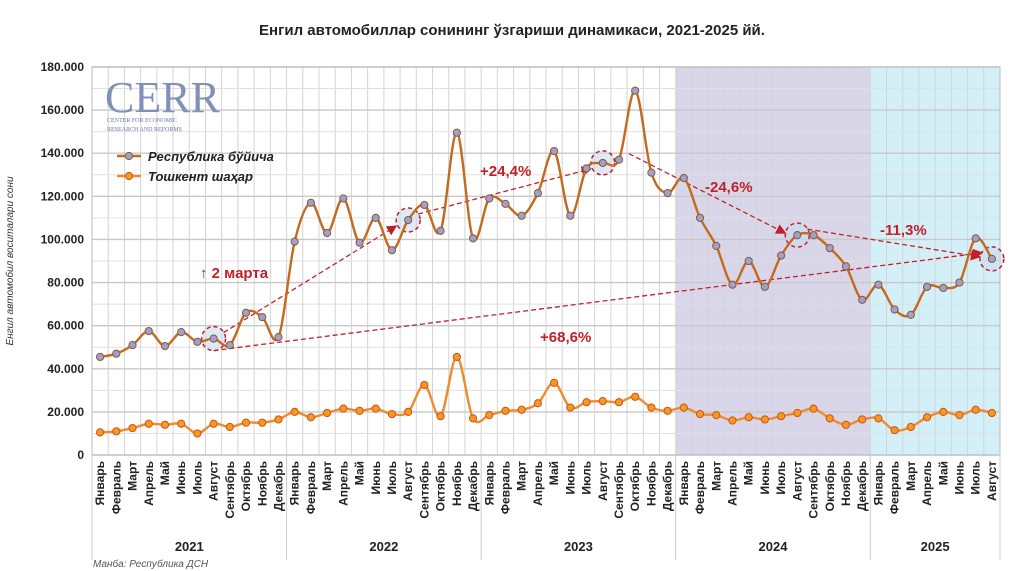  I want to click on y-axis-label: Енгил автомобил воситалари сони, so click(10, 261).